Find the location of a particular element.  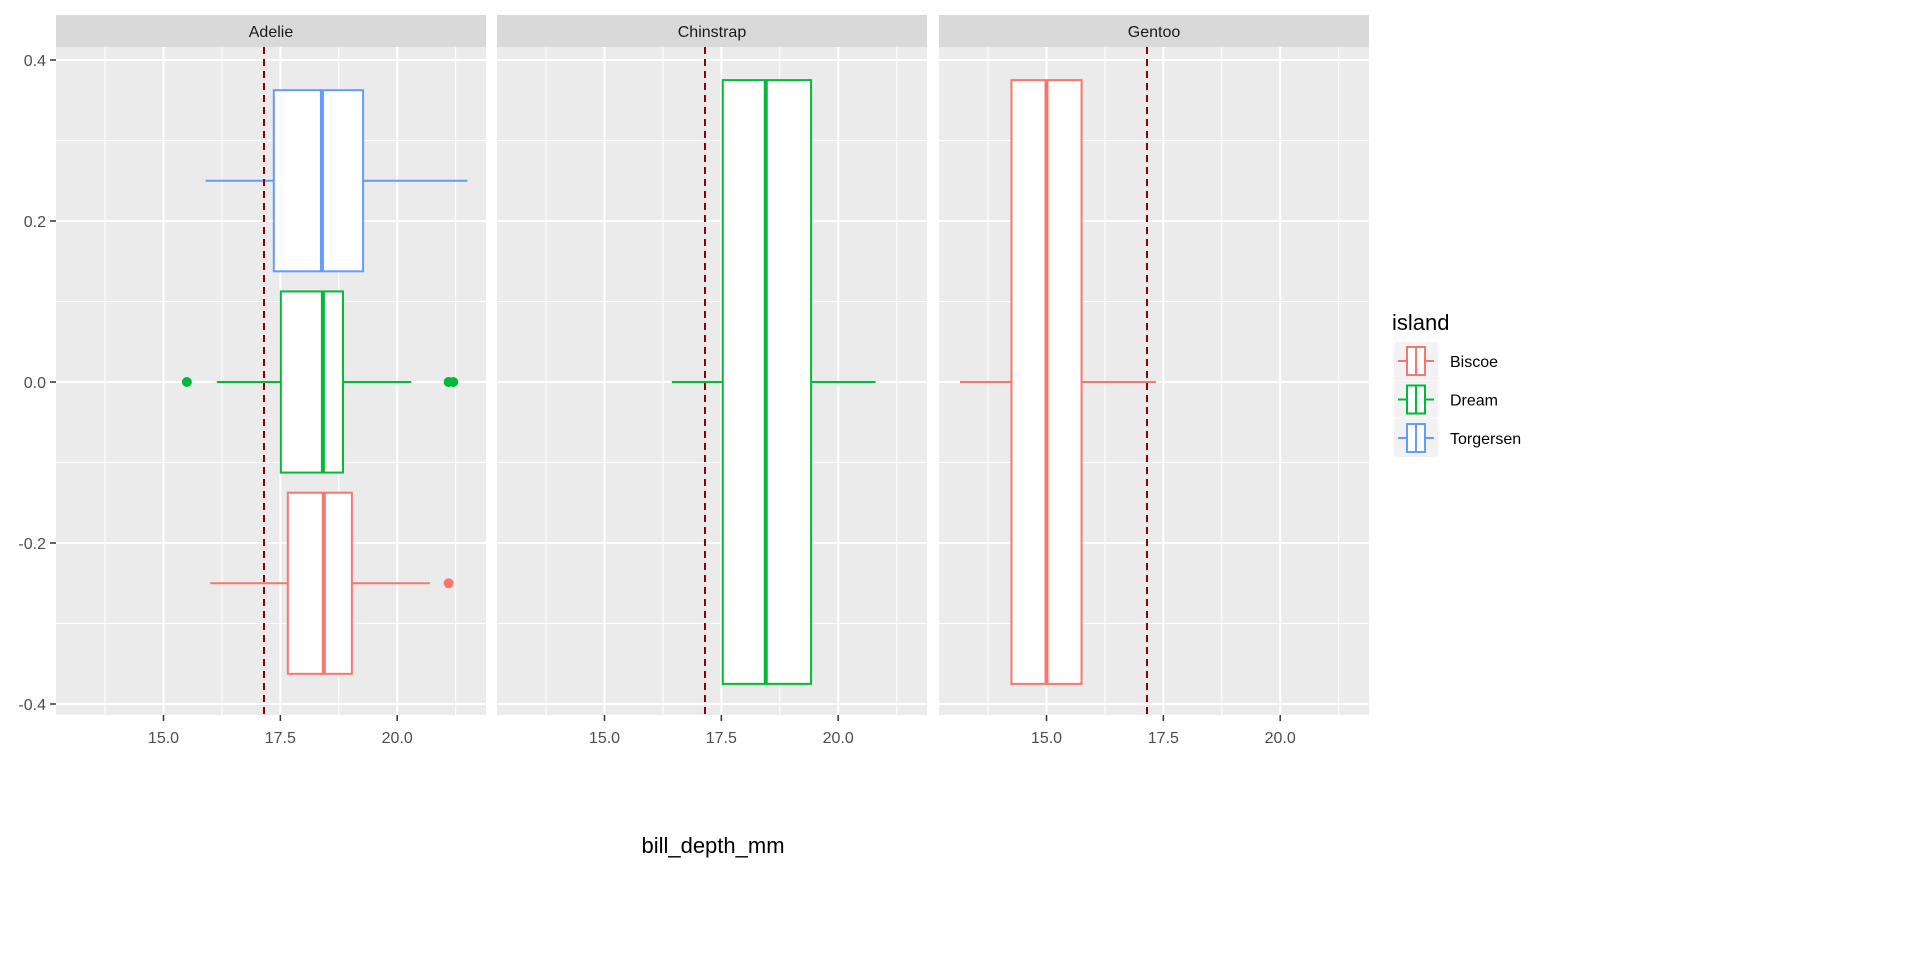

legend: island Biscoe Dream Torgersen is located at coordinates (1456, 383).